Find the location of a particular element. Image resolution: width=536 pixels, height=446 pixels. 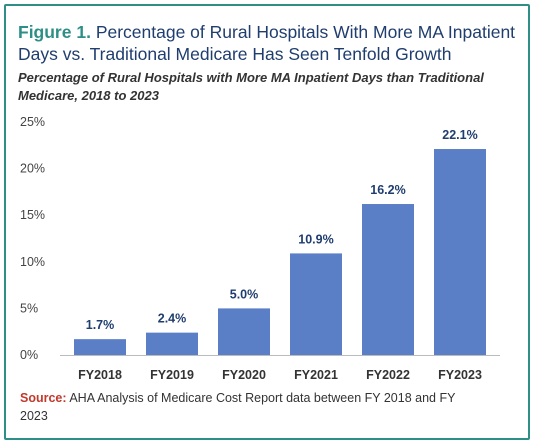

data-label: 10.9% is located at coordinates (315, 239).